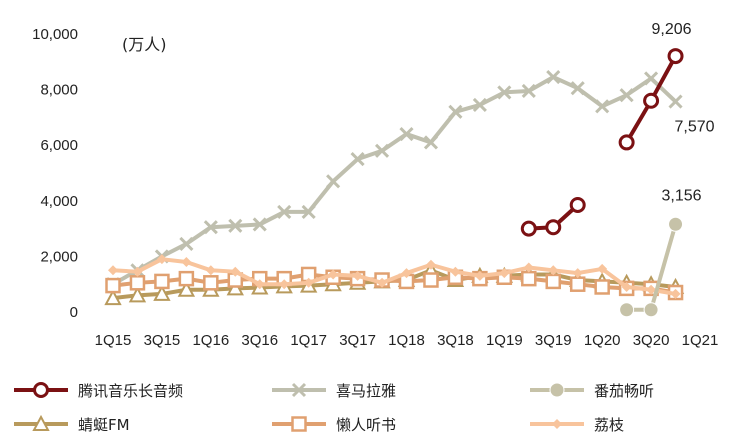 The width and height of the screenshot is (752, 445). Describe the element at coordinates (332, 424) in the screenshot. I see `legend-item: 懒人听书` at that location.